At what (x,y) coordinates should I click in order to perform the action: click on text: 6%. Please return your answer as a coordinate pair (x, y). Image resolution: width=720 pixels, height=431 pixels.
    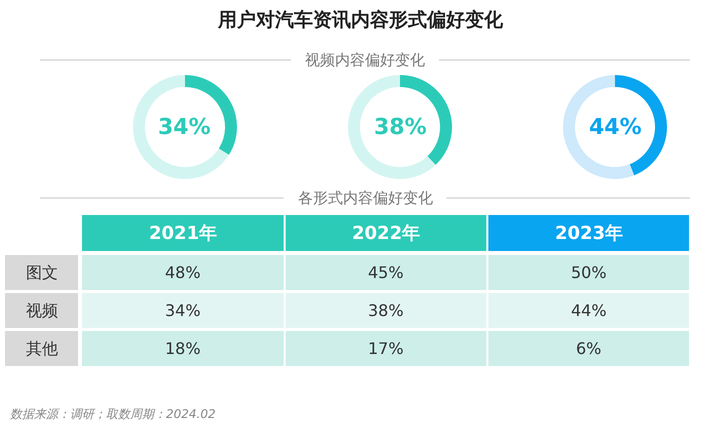
    Looking at the image, I should click on (589, 348).